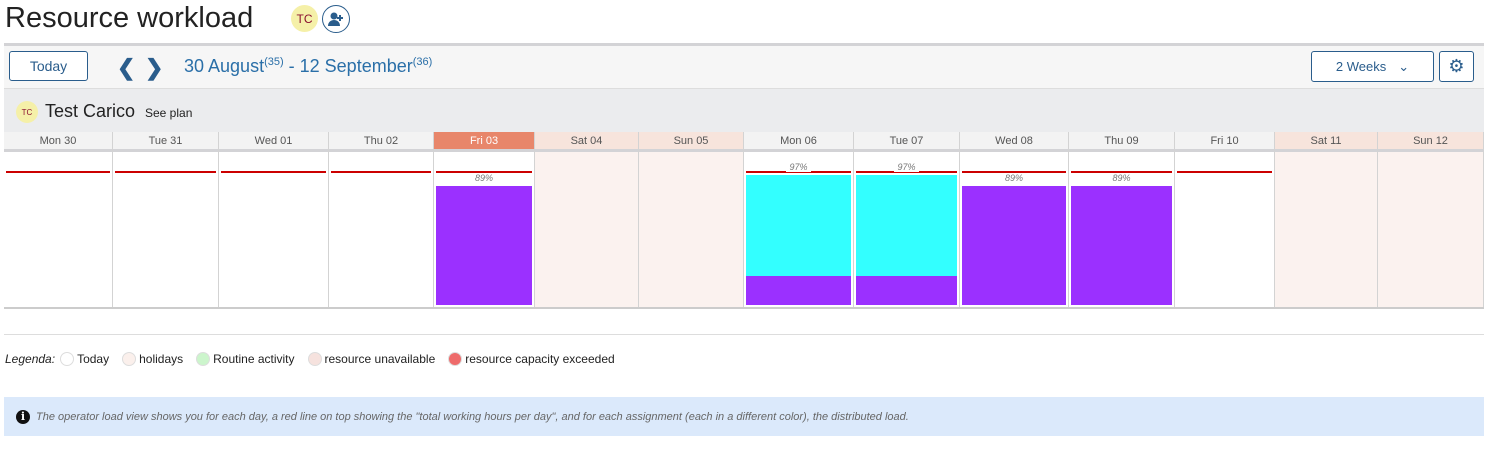  What do you see at coordinates (381, 142) in the screenshot?
I see `day-header: Thu 02` at bounding box center [381, 142].